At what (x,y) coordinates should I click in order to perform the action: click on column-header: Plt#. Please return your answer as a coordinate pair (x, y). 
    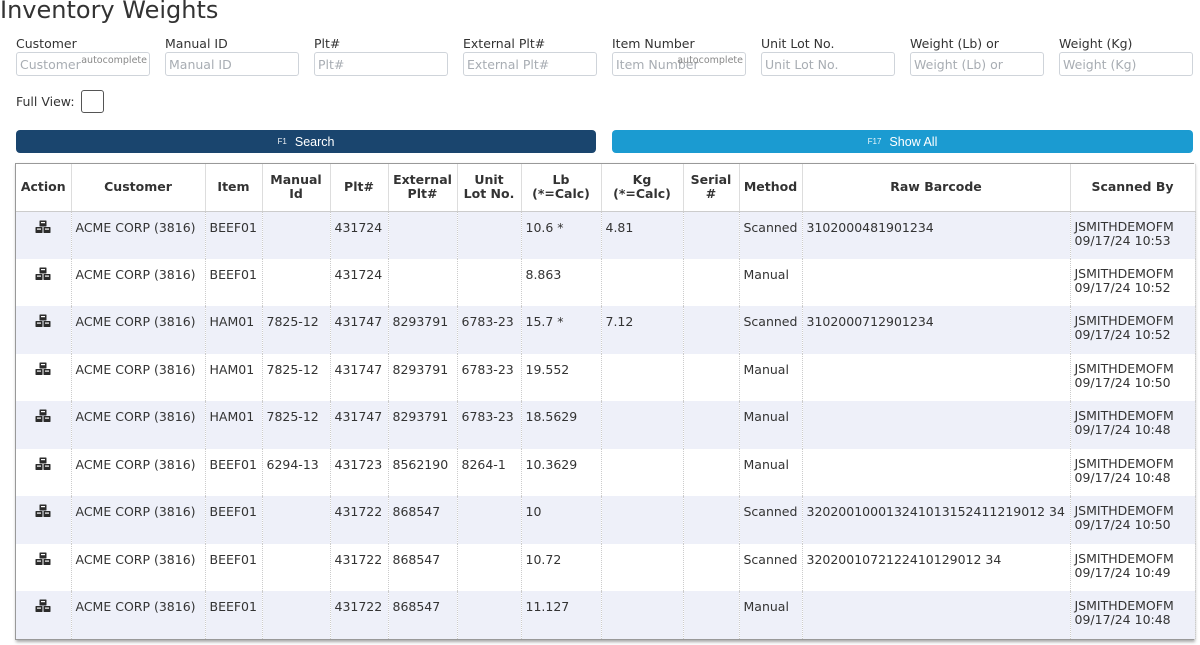
    Looking at the image, I should click on (359, 188).